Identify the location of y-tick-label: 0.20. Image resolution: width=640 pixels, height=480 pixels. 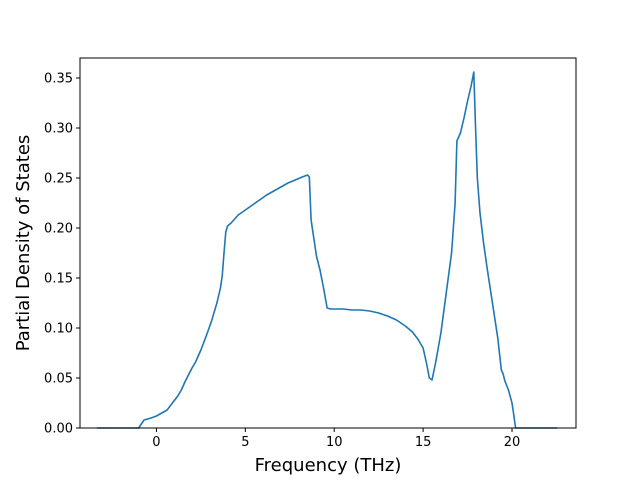
(58, 229).